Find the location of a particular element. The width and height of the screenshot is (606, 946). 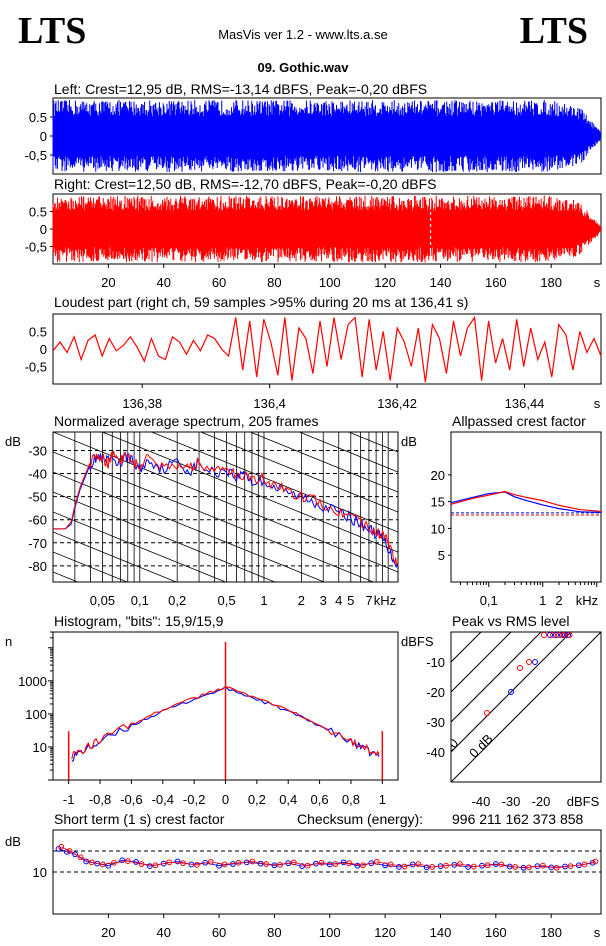

crest-factor-xtick: 2 is located at coordinates (558, 600).